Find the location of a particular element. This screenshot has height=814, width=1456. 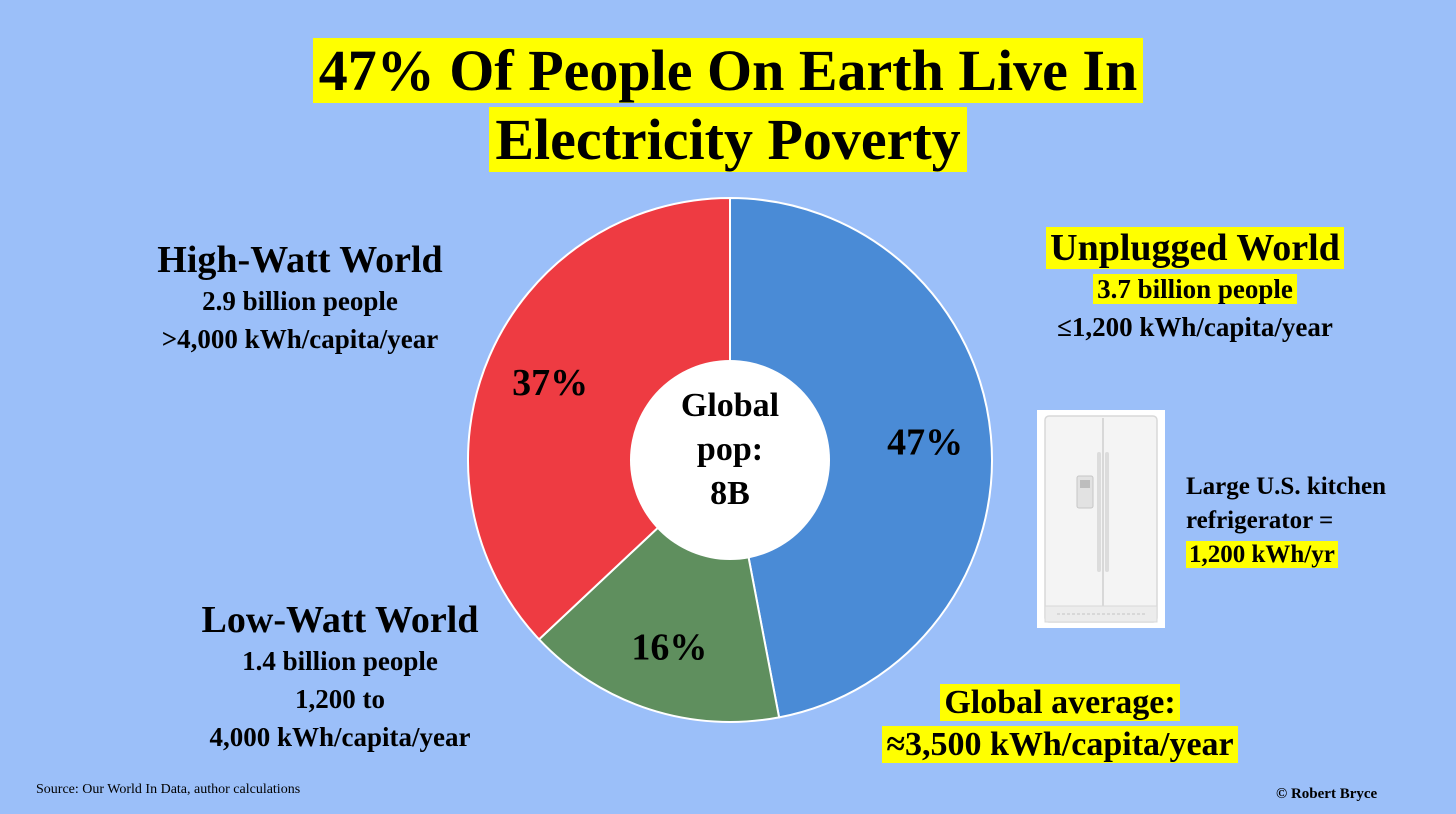

title-line-1: 47% Of People On Earth Live In is located at coordinates (728, 70).